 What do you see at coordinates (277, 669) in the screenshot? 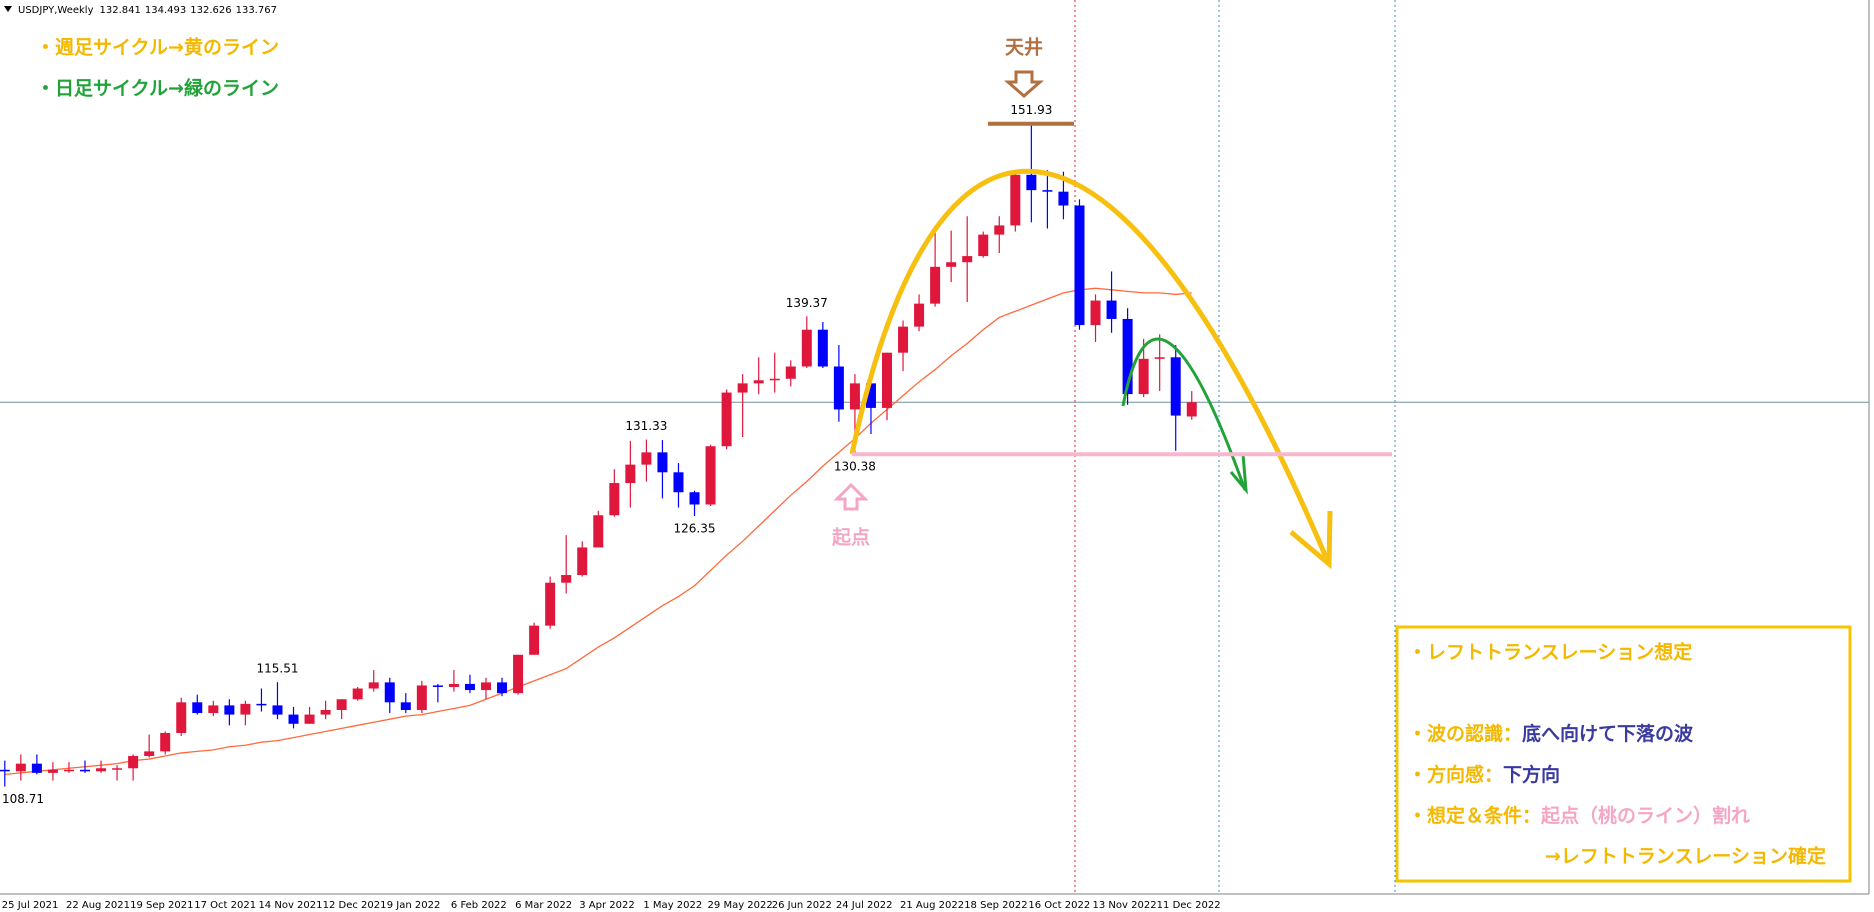
I see `price-label: 115.51` at bounding box center [277, 669].